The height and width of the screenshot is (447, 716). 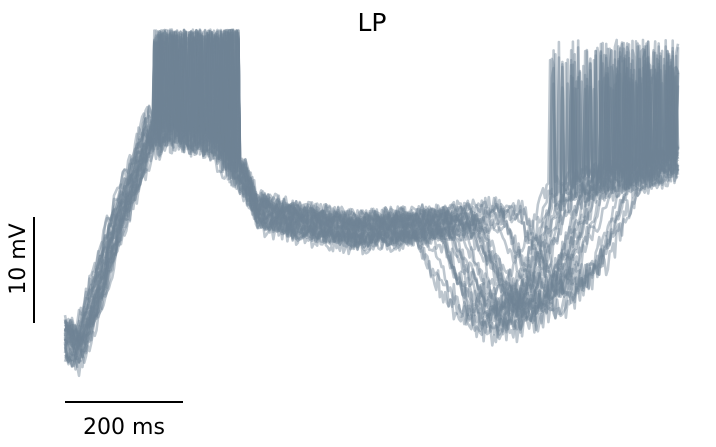 I want to click on voltage-scale-label: 10 mV, so click(x=18, y=258).